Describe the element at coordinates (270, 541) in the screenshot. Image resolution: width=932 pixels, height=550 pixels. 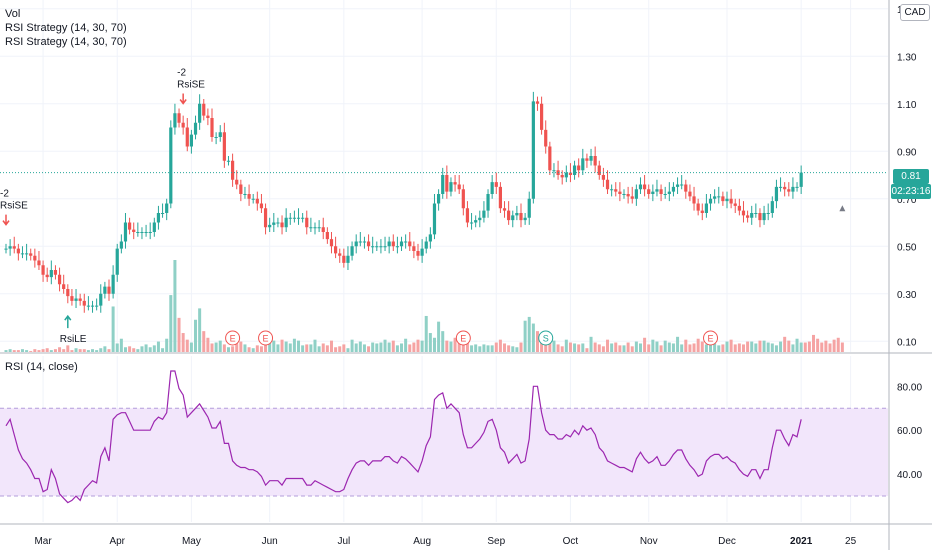
I see `time-tick-label: Jun` at that location.